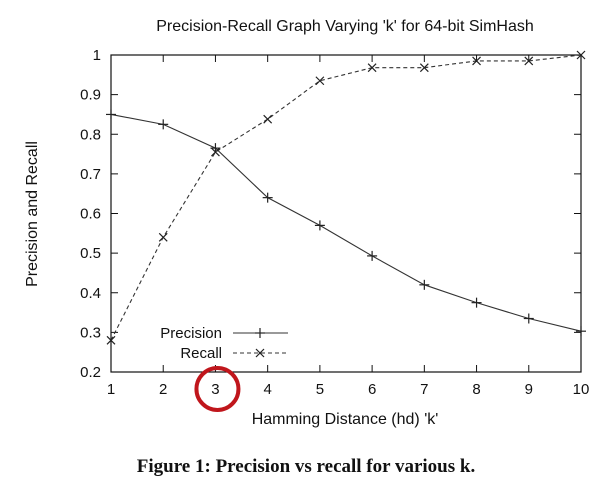 This screenshot has width=612, height=500. I want to click on legend-label: Precision, so click(191, 333).